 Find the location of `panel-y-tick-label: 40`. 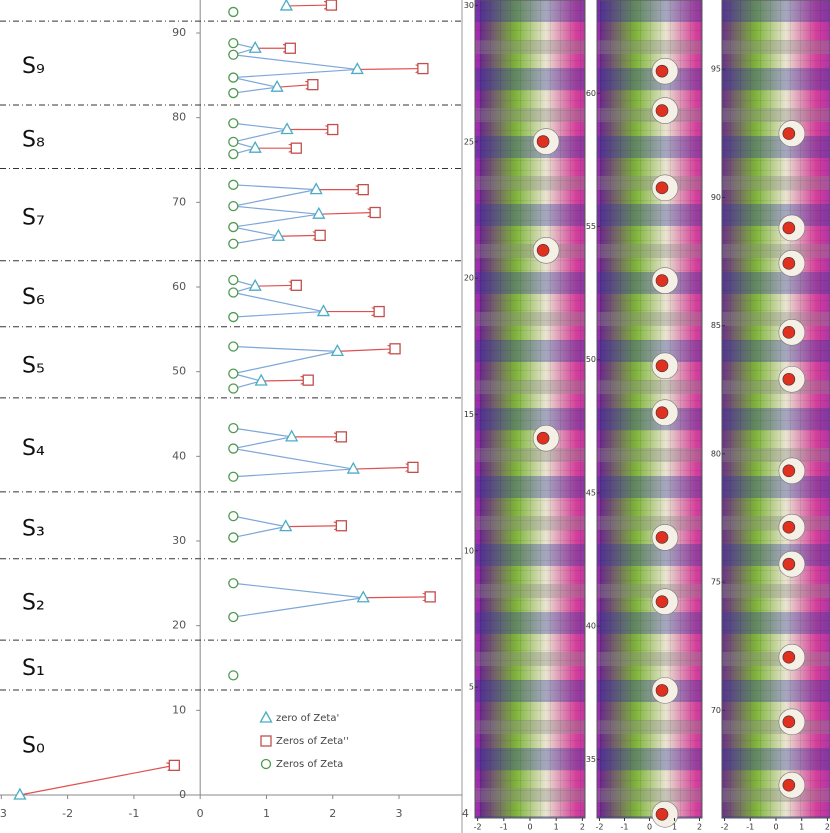

panel-y-tick-label: 40 is located at coordinates (591, 626).